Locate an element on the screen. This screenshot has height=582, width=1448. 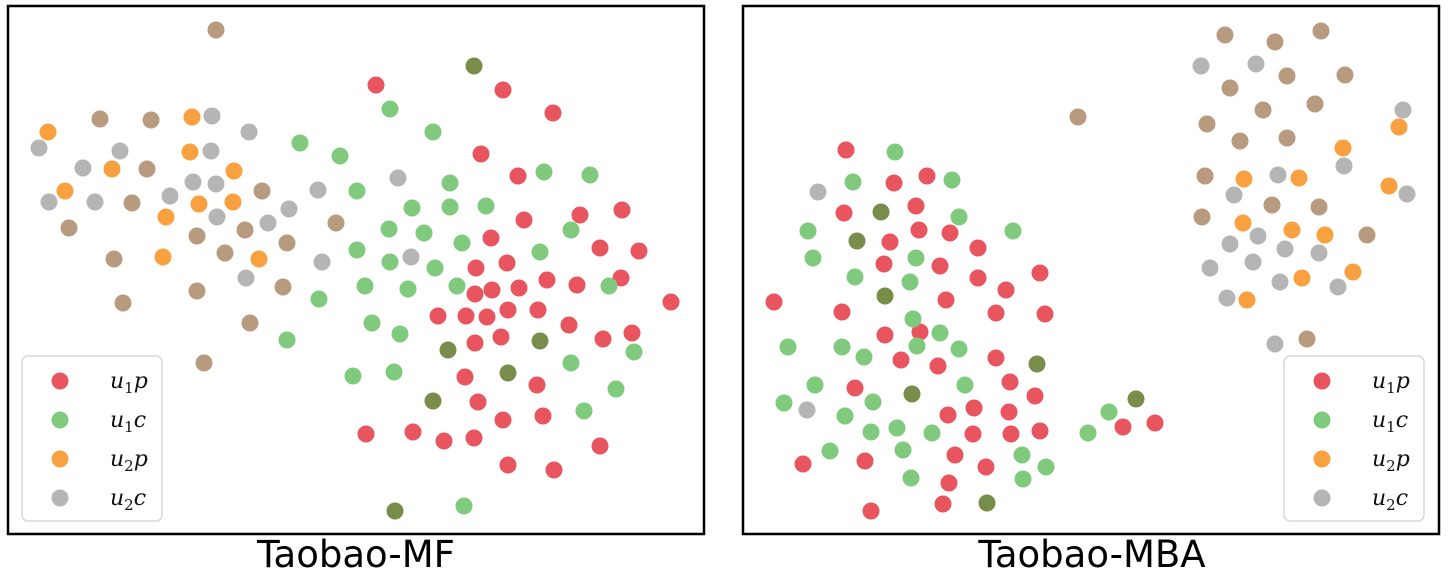
legend-marker-u2p is located at coordinates (1322, 459).